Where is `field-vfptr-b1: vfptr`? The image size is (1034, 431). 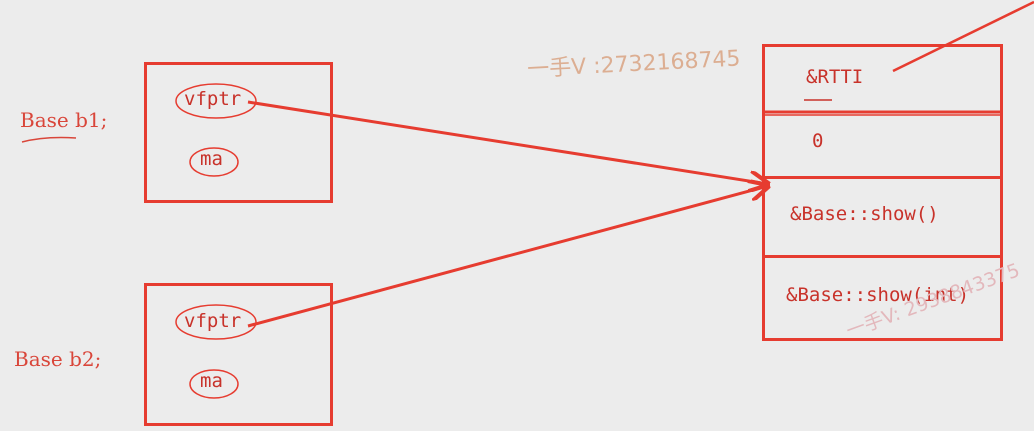
field-vfptr-b1: vfptr is located at coordinates (213, 99).